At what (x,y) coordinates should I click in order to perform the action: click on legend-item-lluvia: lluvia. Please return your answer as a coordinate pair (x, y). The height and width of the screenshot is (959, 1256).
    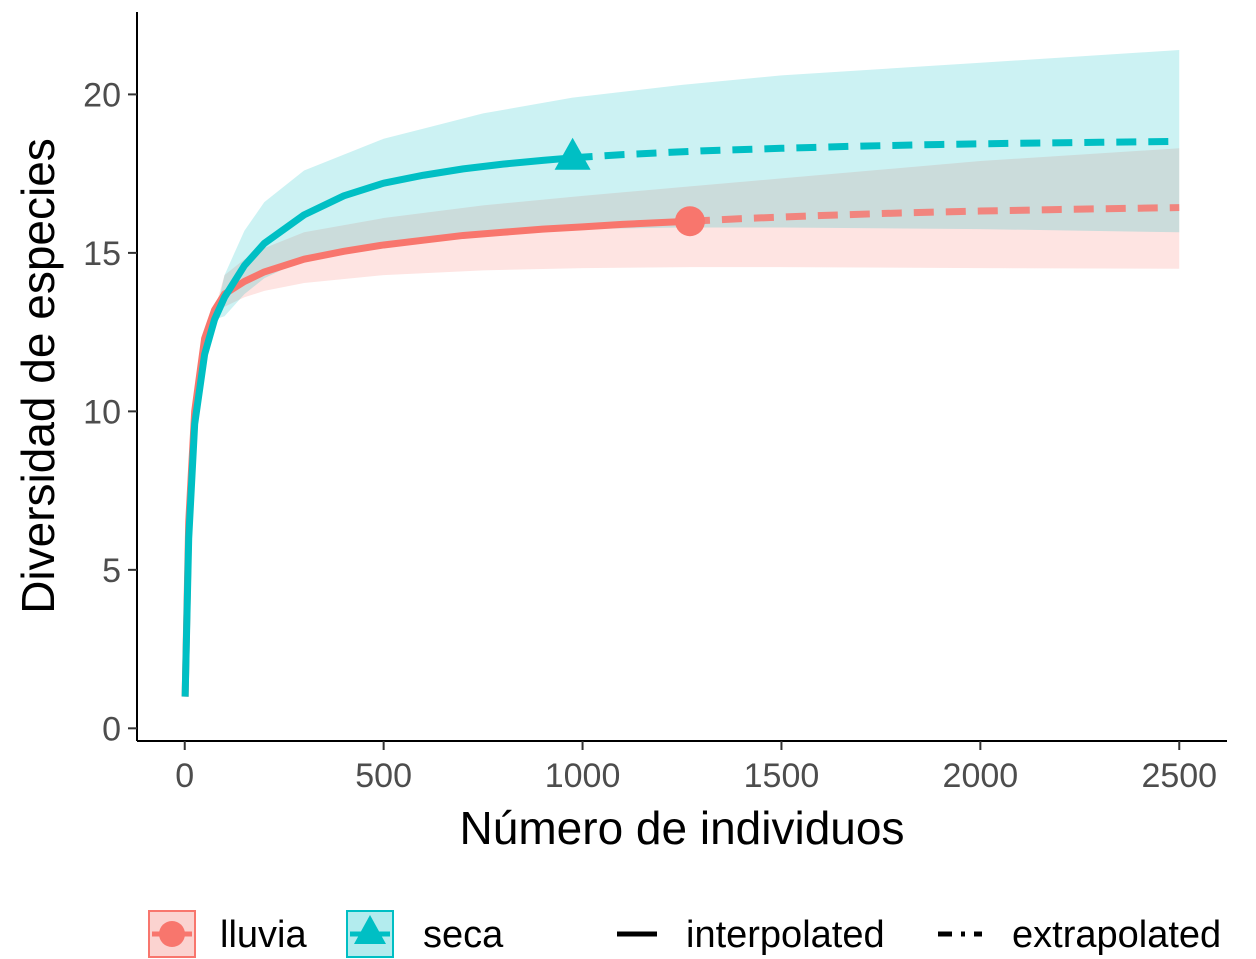
    Looking at the image, I should click on (227, 934).